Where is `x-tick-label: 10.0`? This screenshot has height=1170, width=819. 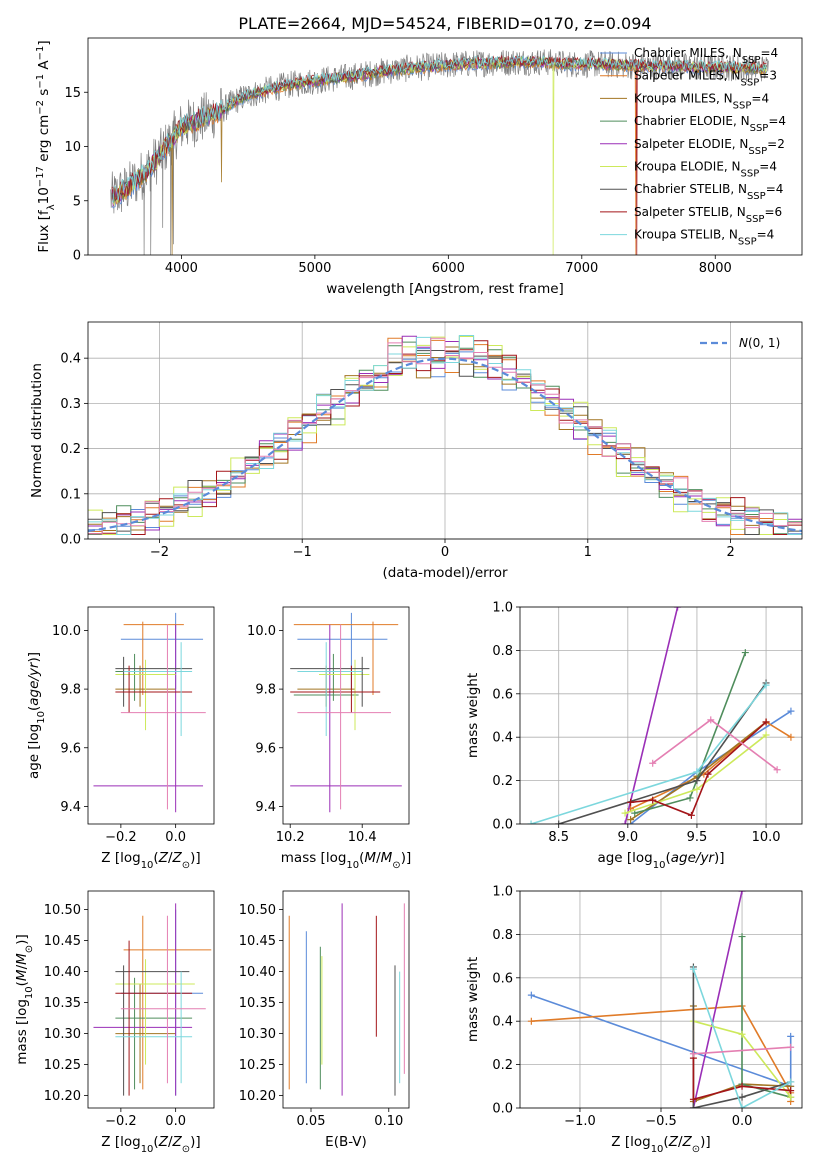
x-tick-label: 10.0 is located at coordinates (766, 837).